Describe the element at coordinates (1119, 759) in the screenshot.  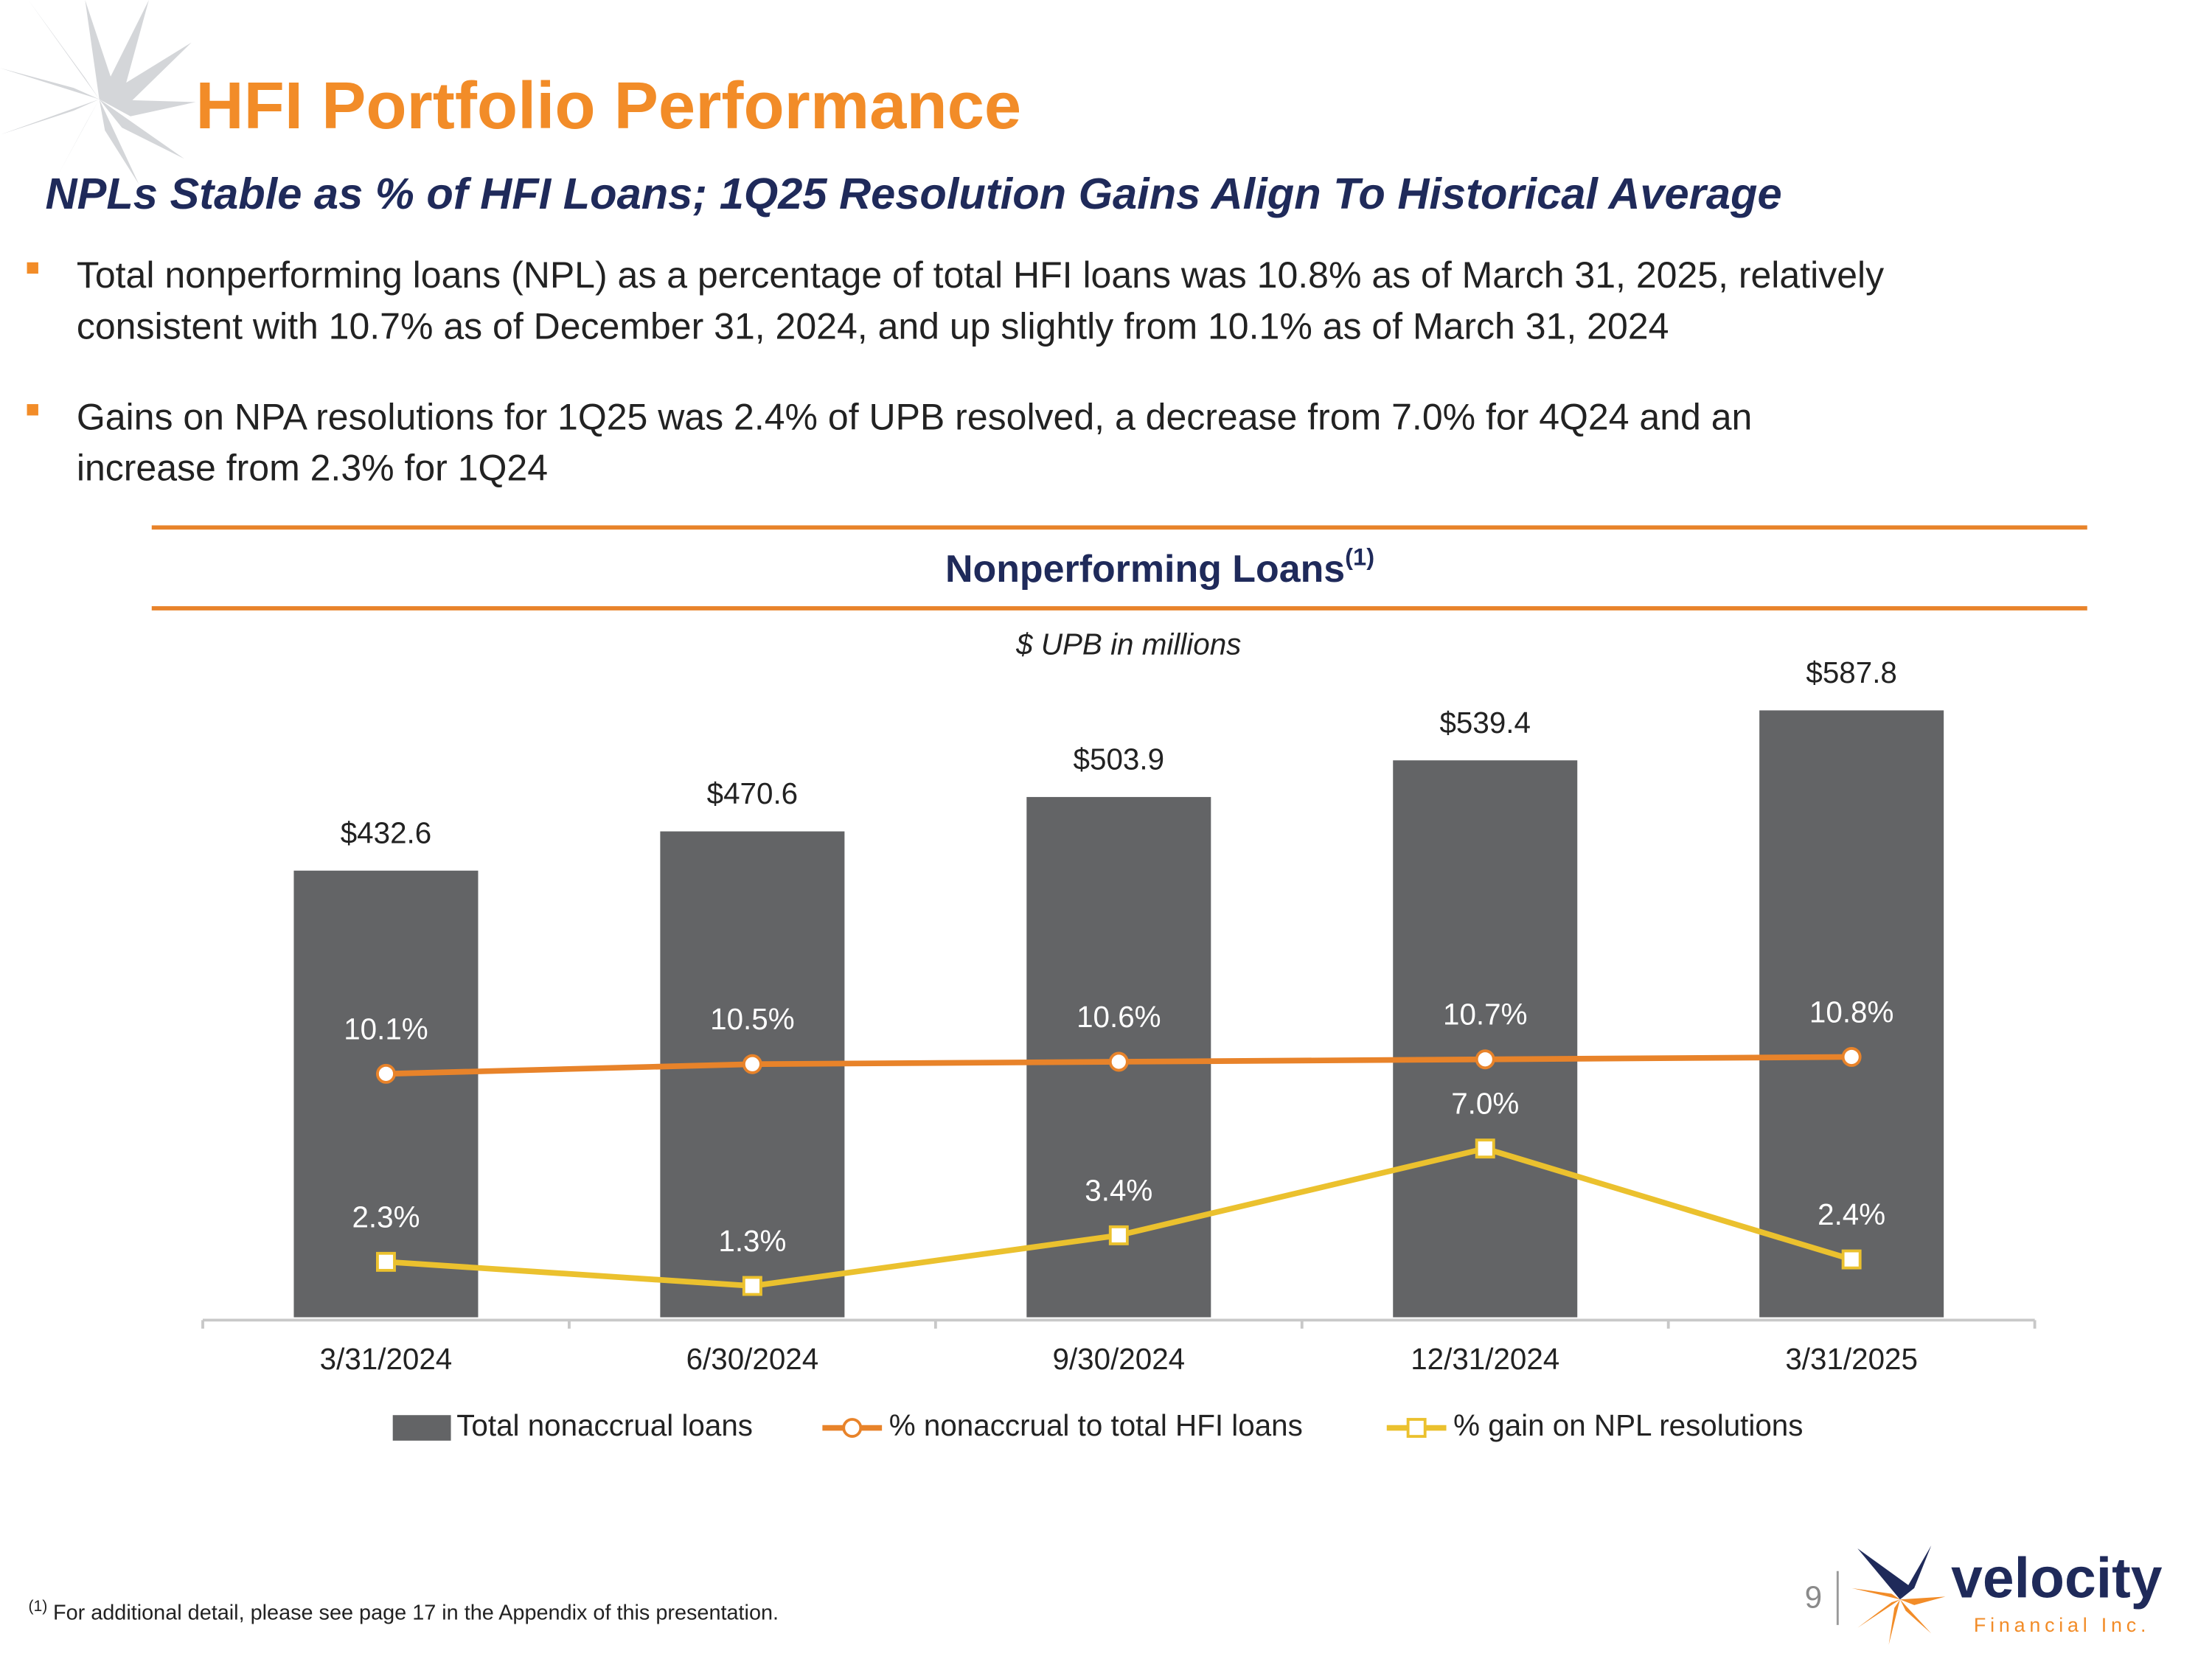
I see `bar-value-label: $503.9` at that location.